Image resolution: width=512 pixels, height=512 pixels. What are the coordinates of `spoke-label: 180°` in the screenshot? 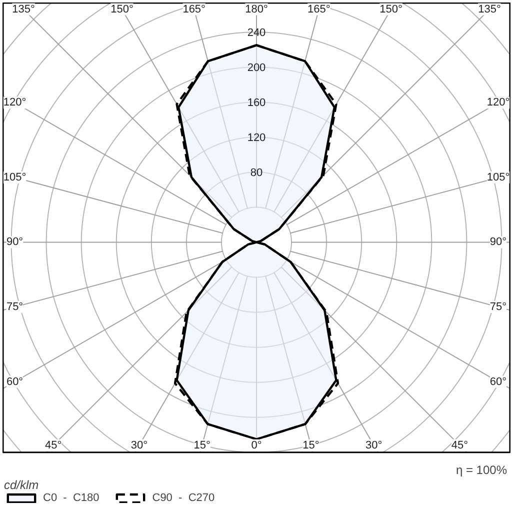 It's located at (256, 9).